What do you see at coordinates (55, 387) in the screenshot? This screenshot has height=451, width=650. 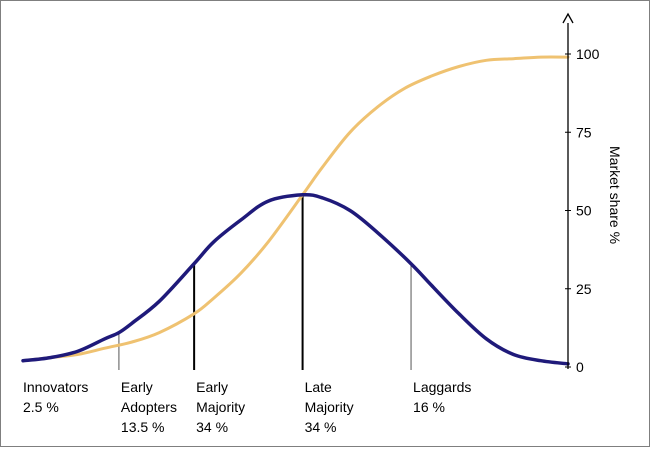 I see `segment-label-line: Innovators` at bounding box center [55, 387].